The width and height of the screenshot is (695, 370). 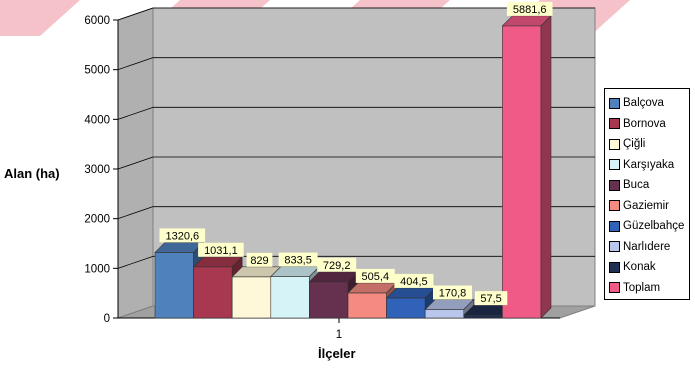 What do you see at coordinates (97, 71) in the screenshot?
I see `y-tick-label: 5000` at bounding box center [97, 71].